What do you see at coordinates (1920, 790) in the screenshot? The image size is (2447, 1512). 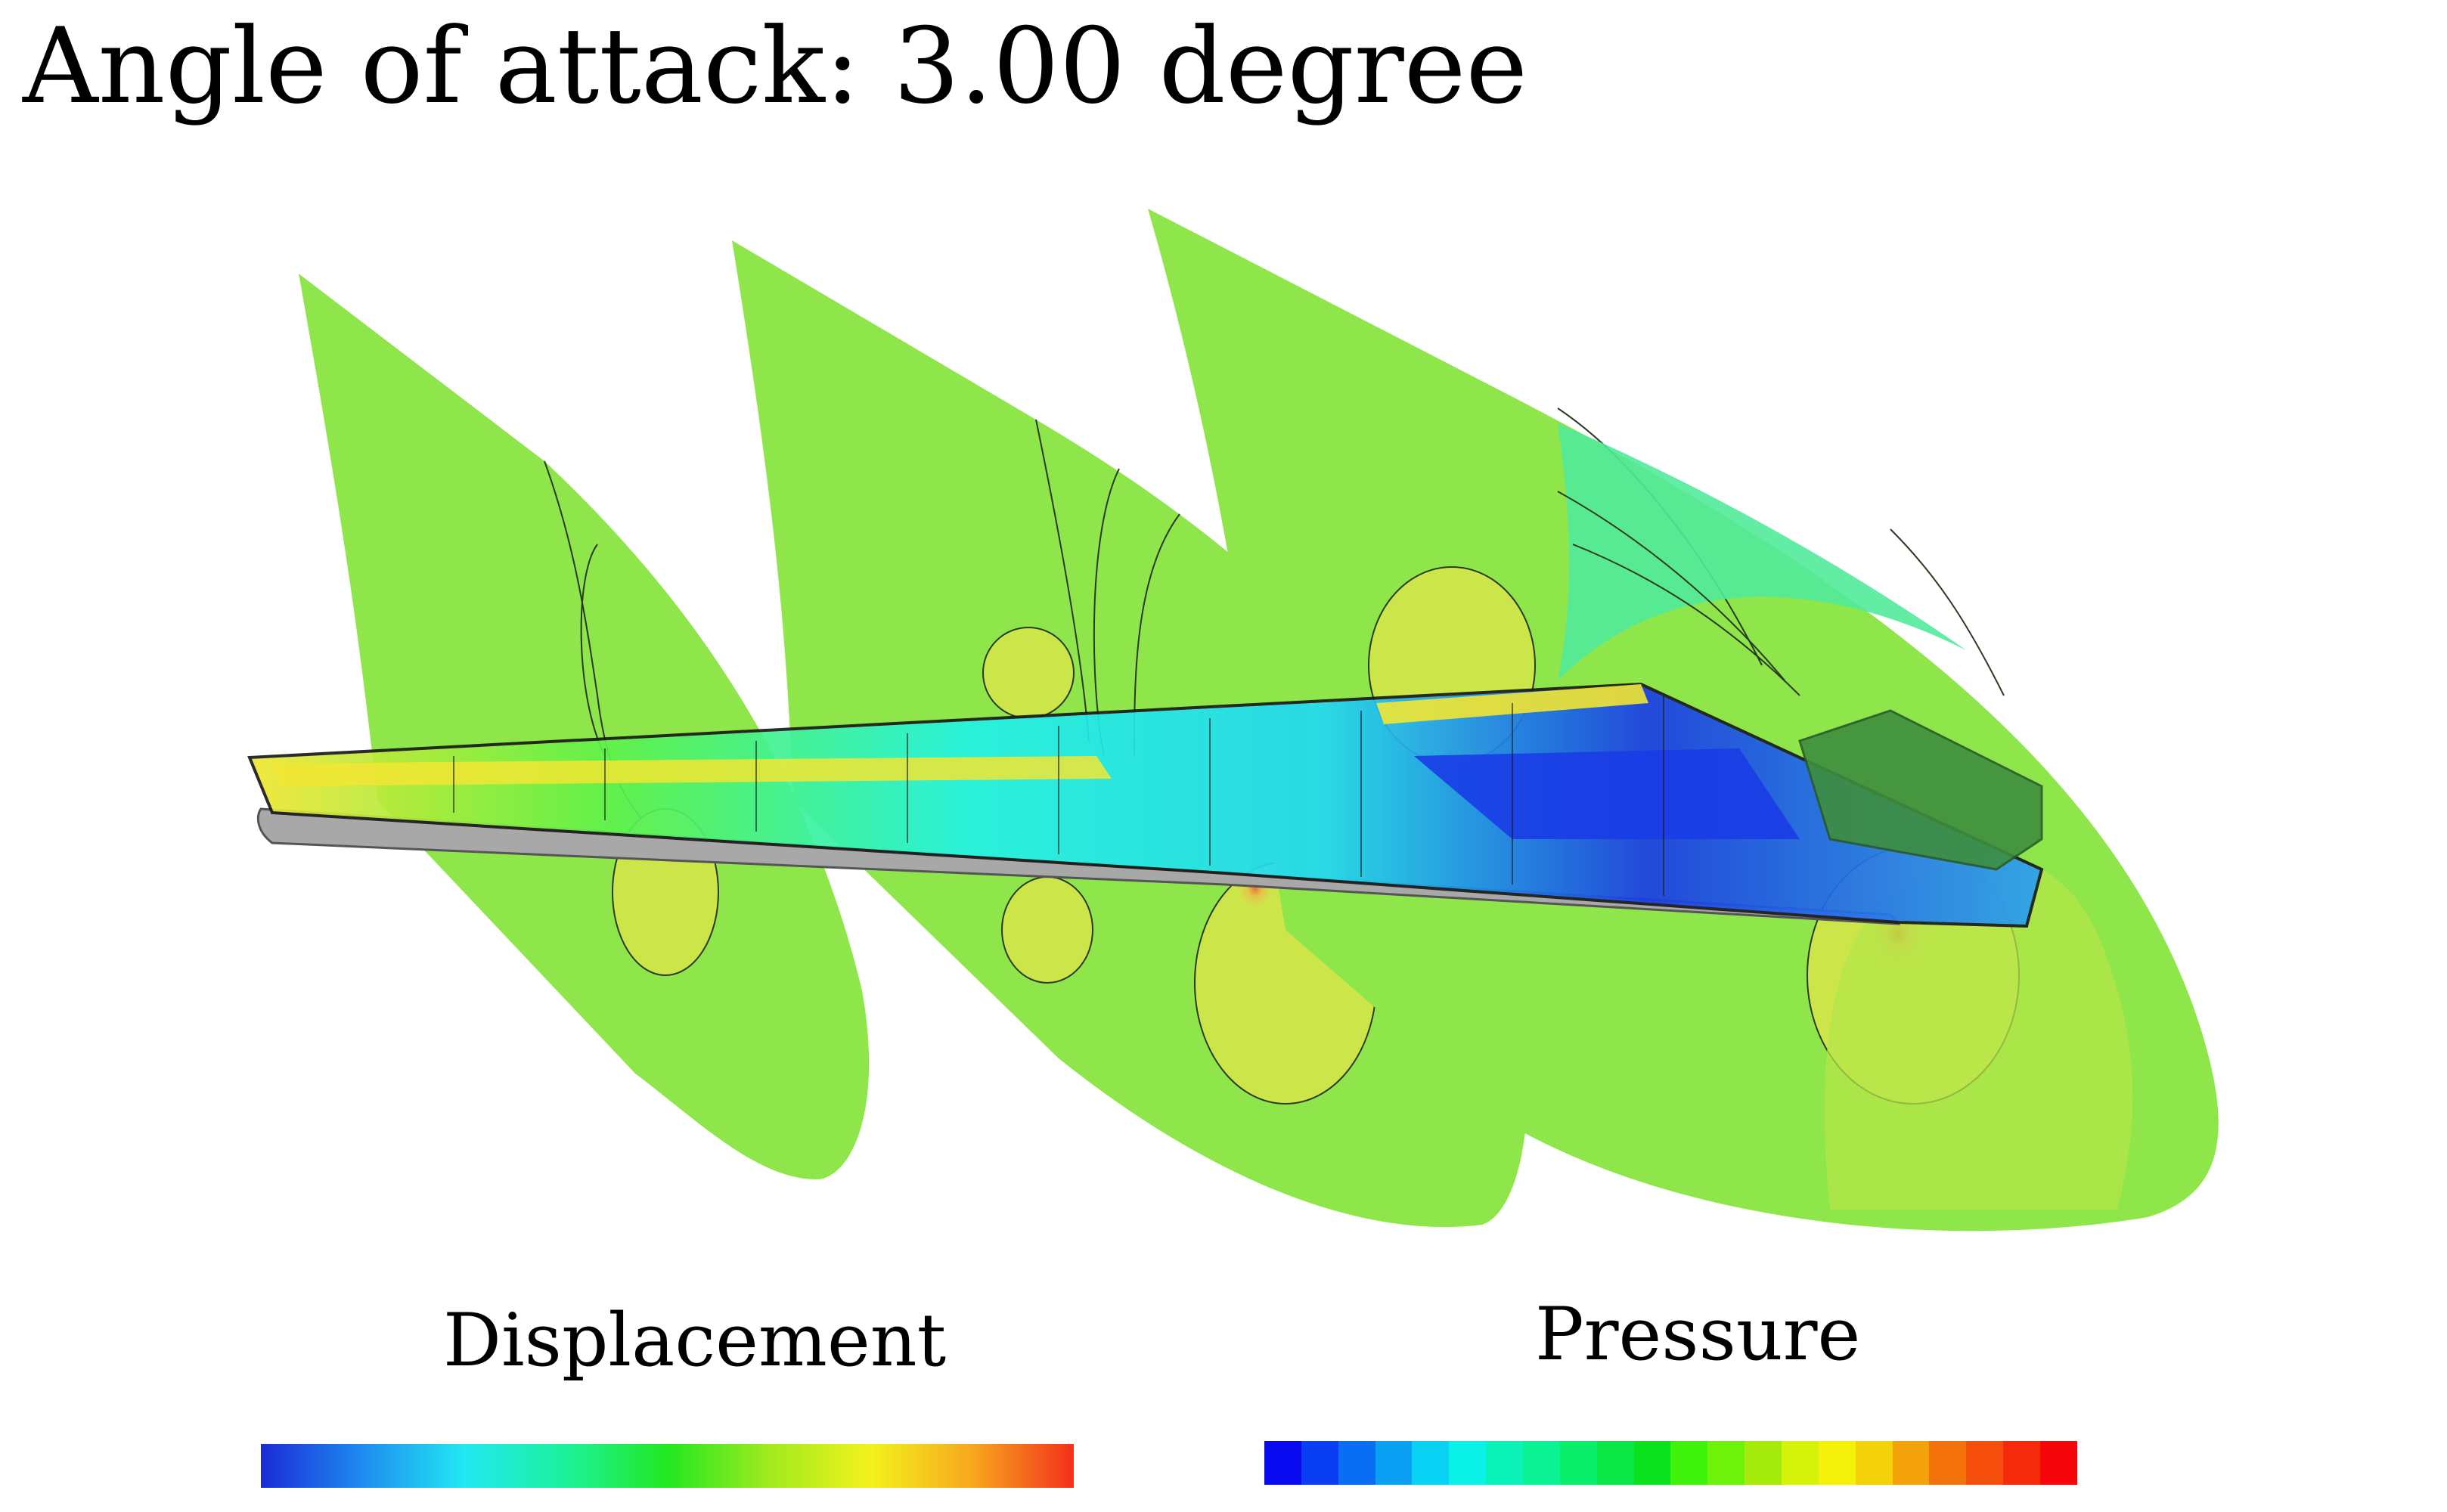 I see `engine-pod` at bounding box center [1920, 790].